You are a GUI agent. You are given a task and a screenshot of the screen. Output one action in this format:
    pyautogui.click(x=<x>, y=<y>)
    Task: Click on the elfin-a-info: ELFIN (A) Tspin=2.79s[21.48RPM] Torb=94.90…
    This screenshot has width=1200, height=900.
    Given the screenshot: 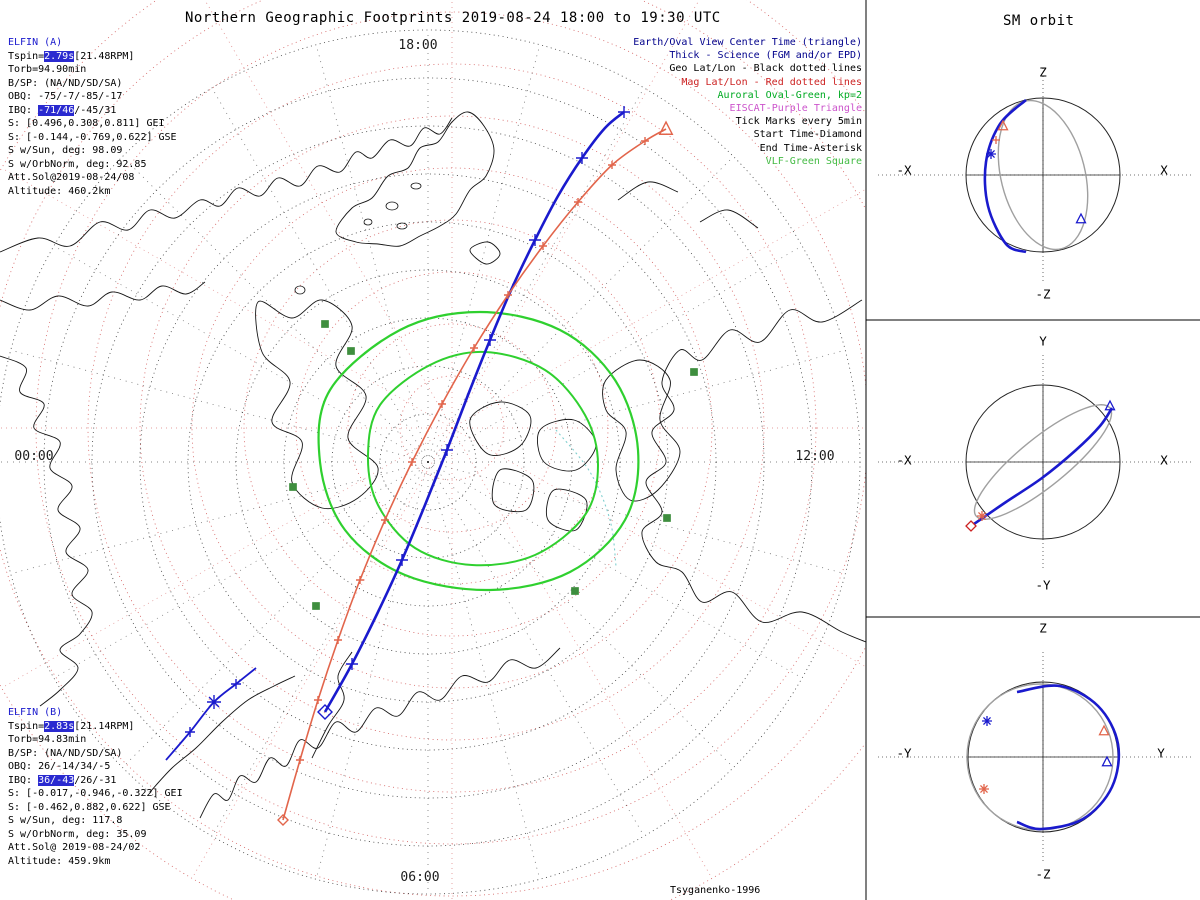 What is the action you would take?
    pyautogui.click(x=92, y=117)
    